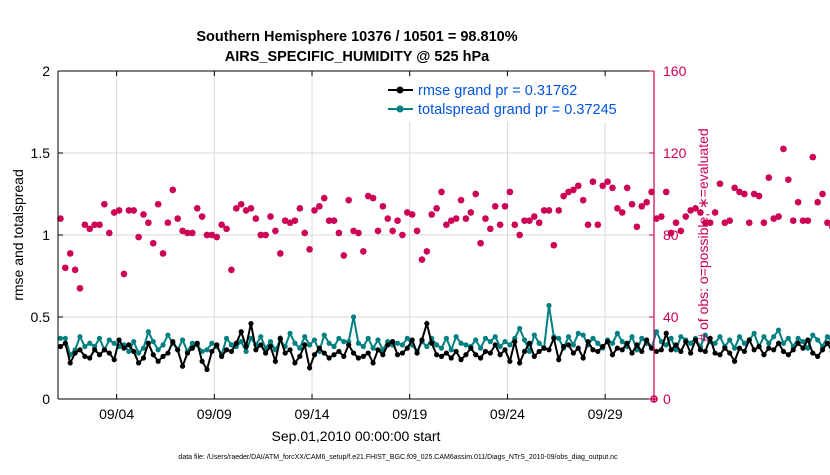 The width and height of the screenshot is (830, 475). What do you see at coordinates (605, 414) in the screenshot?
I see `x-tick-label: 09/29` at bounding box center [605, 414].